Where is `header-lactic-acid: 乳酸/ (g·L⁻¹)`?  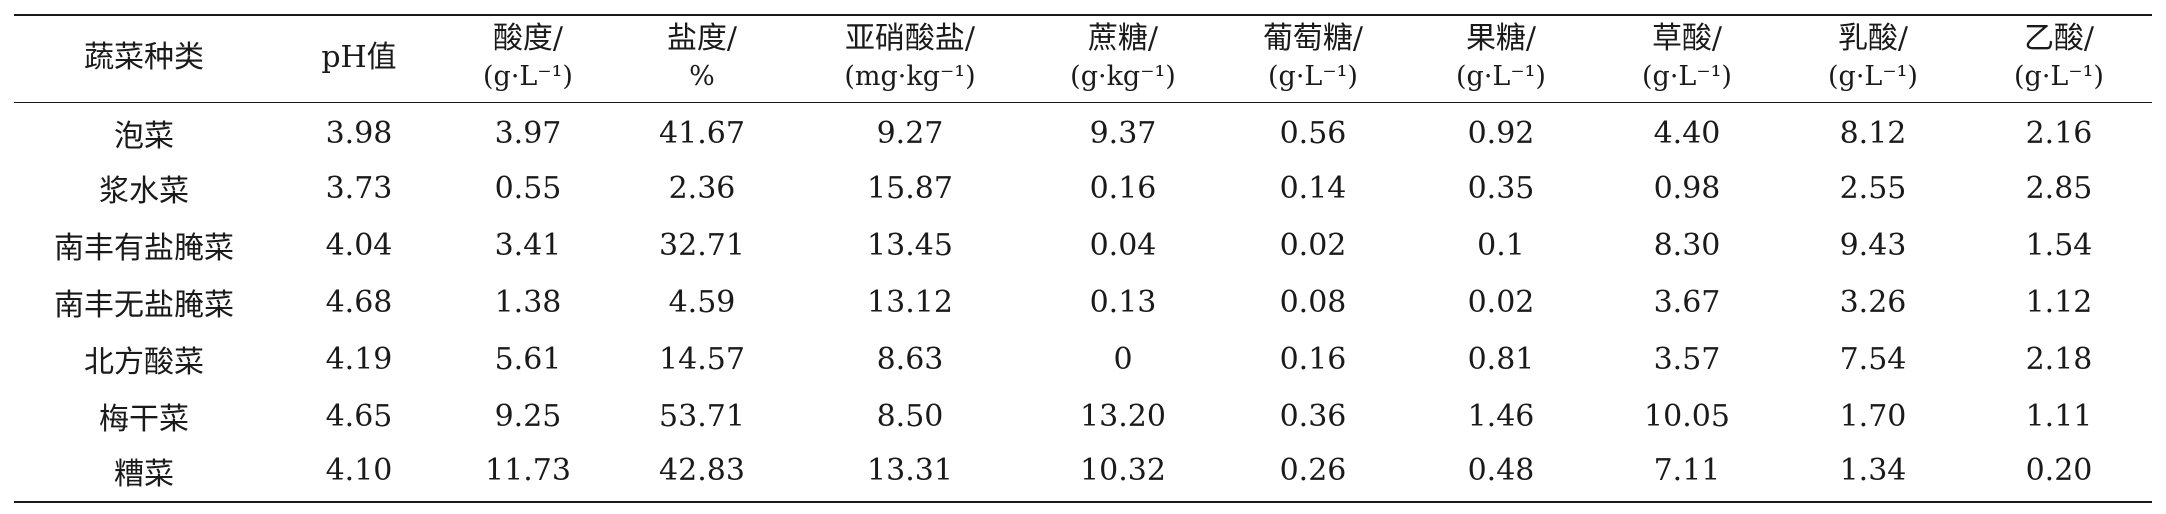
header-lactic-acid: 乳酸/ (g·L⁻¹) is located at coordinates (1873, 58).